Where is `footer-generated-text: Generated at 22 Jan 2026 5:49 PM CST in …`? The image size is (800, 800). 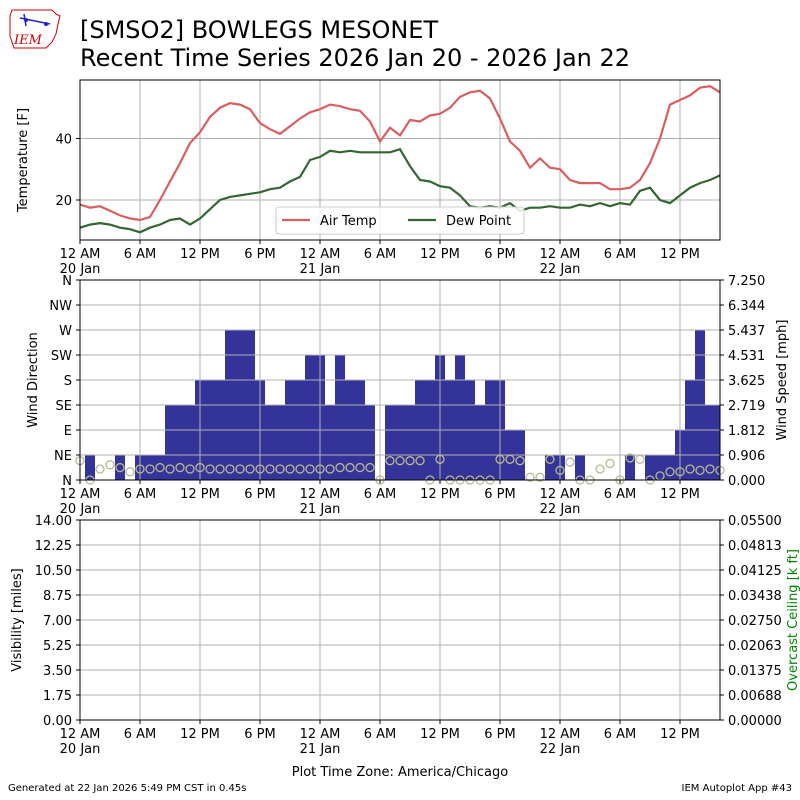
footer-generated-text: Generated at 22 Jan 2026 5:49 PM CST in … is located at coordinates (127, 788).